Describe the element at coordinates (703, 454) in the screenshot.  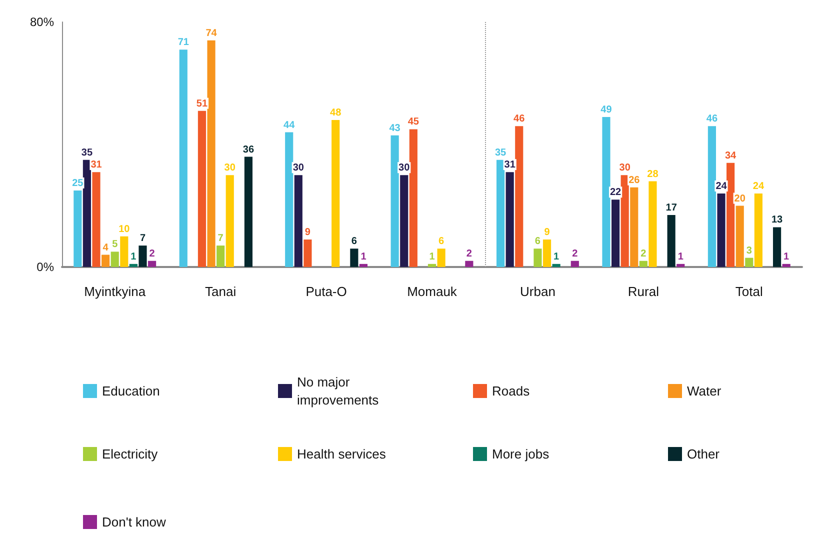
I see `legend-label: Other` at that location.